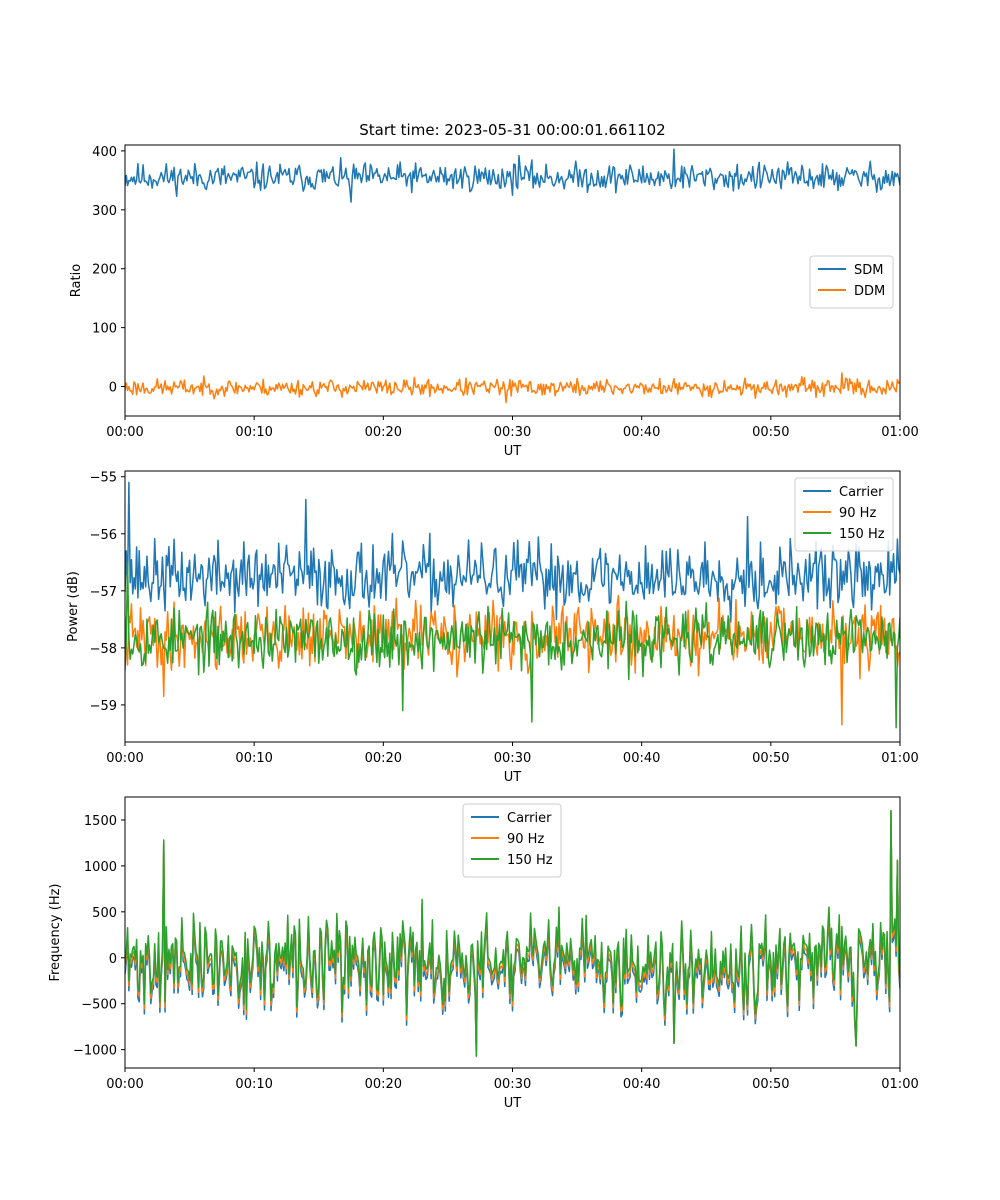 This screenshot has width=1000, height=1200. What do you see at coordinates (868, 270) in the screenshot?
I see `legend-label: SDM` at bounding box center [868, 270].